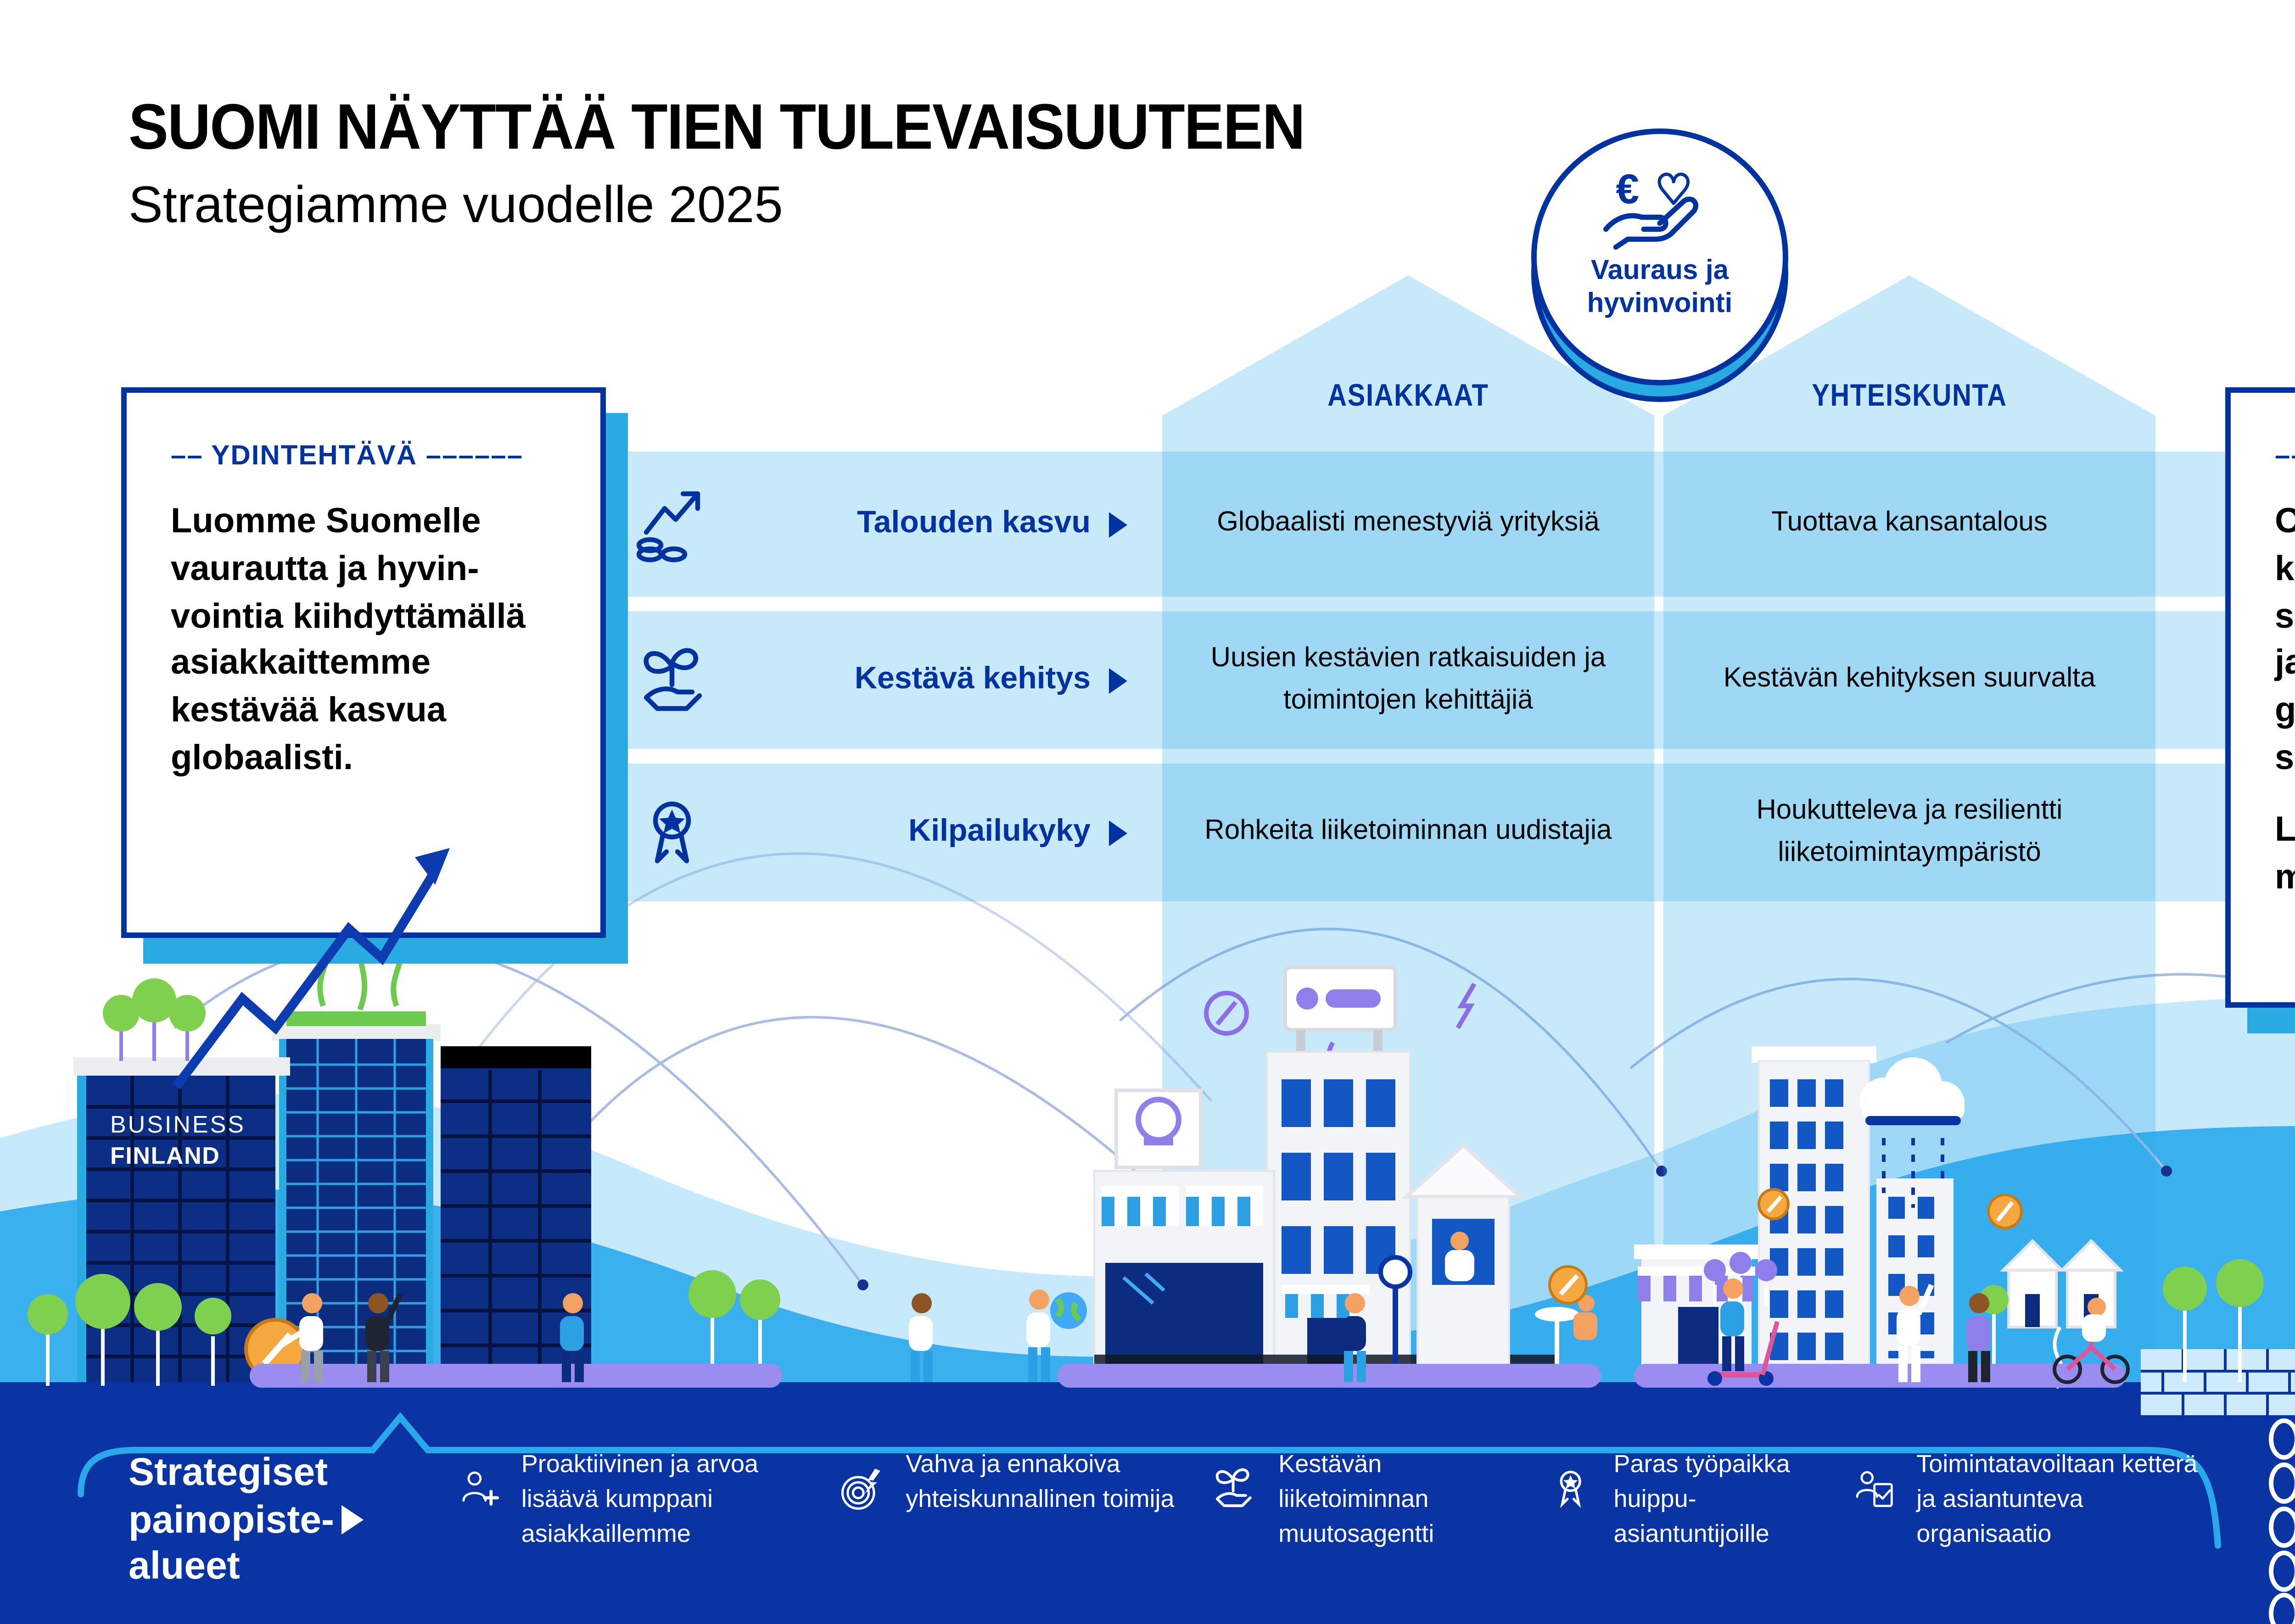  I want to click on partner-person-plus-icon, so click(480, 1488).